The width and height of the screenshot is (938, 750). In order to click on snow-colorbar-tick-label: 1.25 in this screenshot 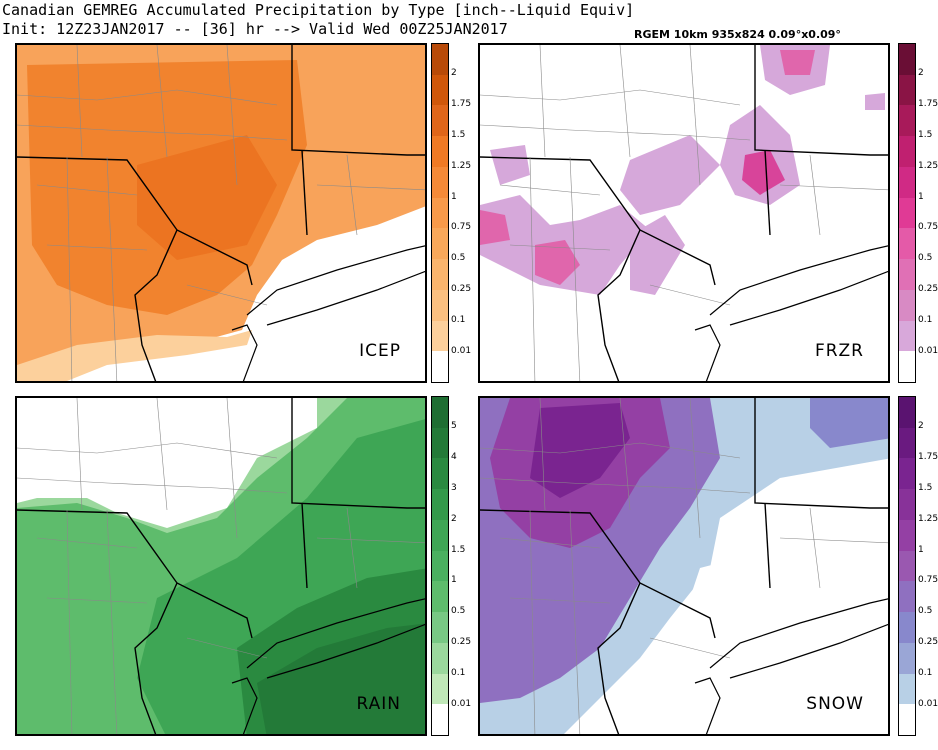, I will do `click(928, 518)`.